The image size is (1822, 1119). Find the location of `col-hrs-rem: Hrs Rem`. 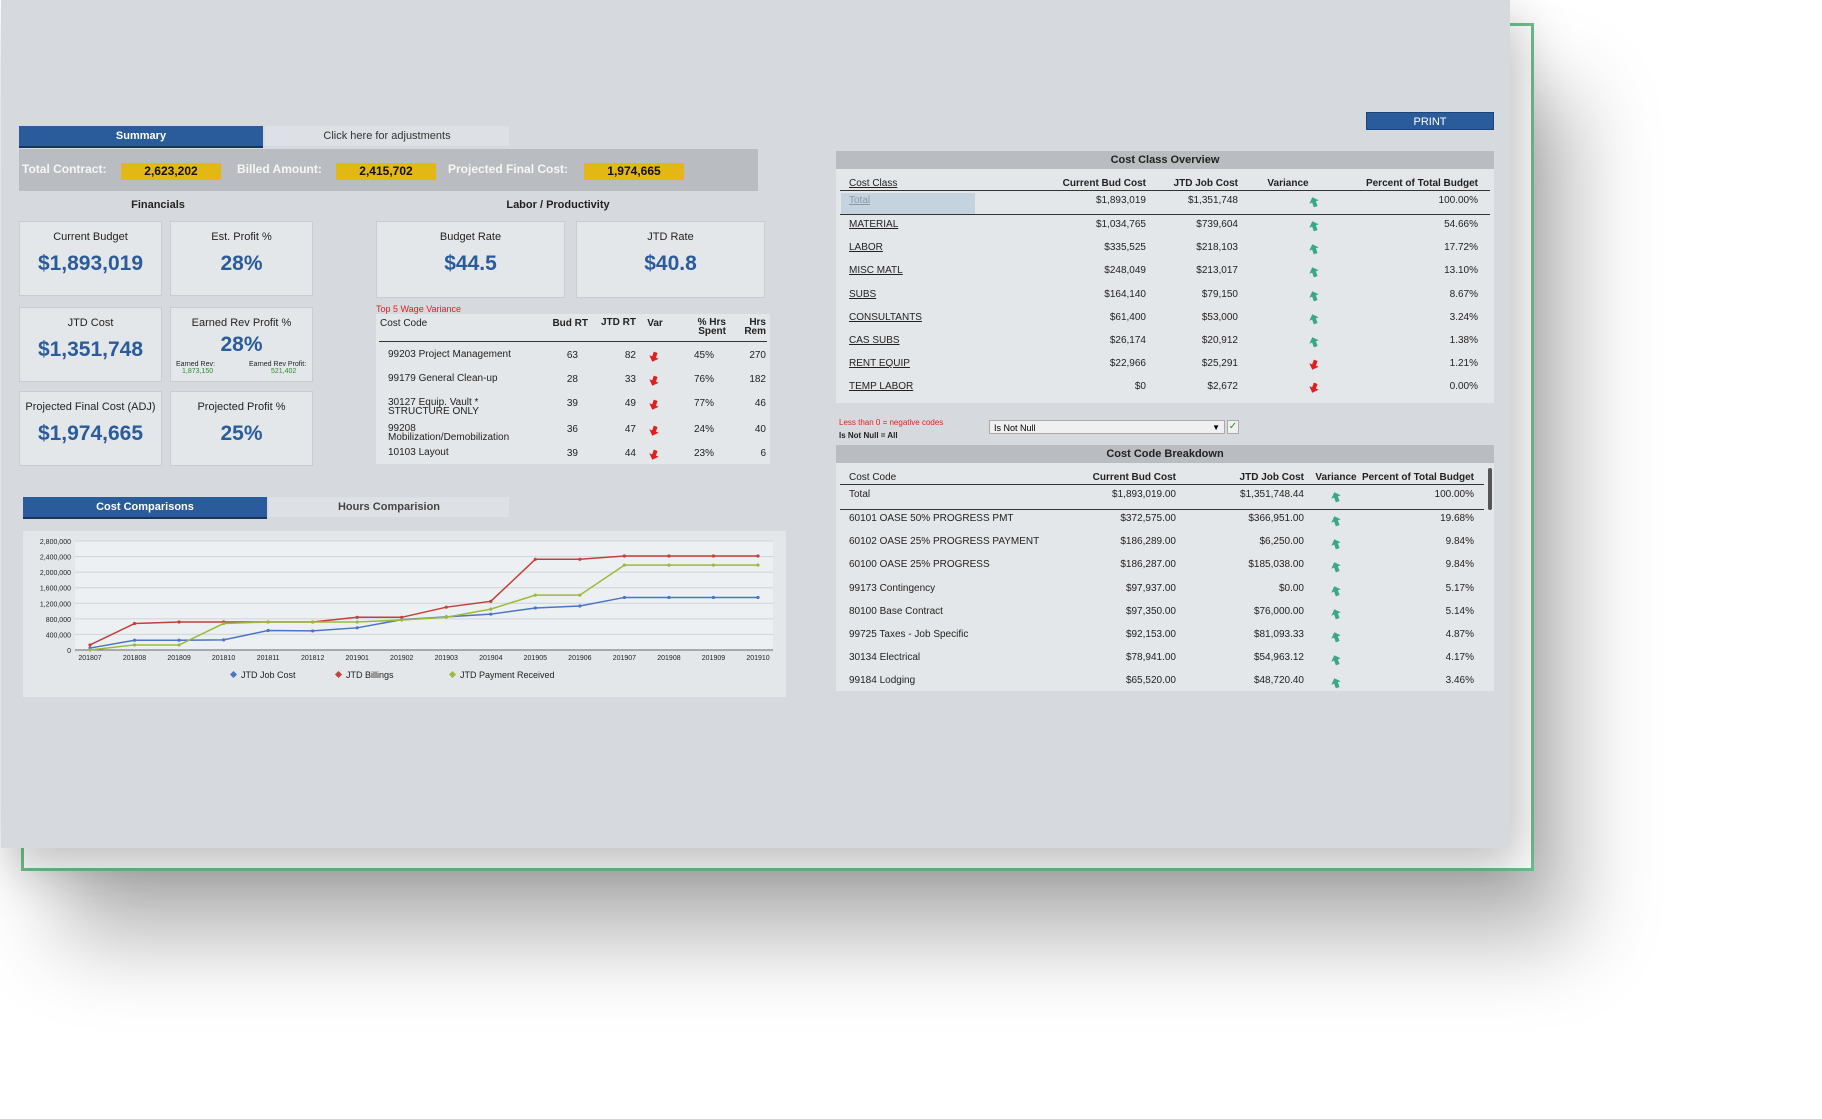

col-hrs-rem: Hrs Rem is located at coordinates (755, 327).